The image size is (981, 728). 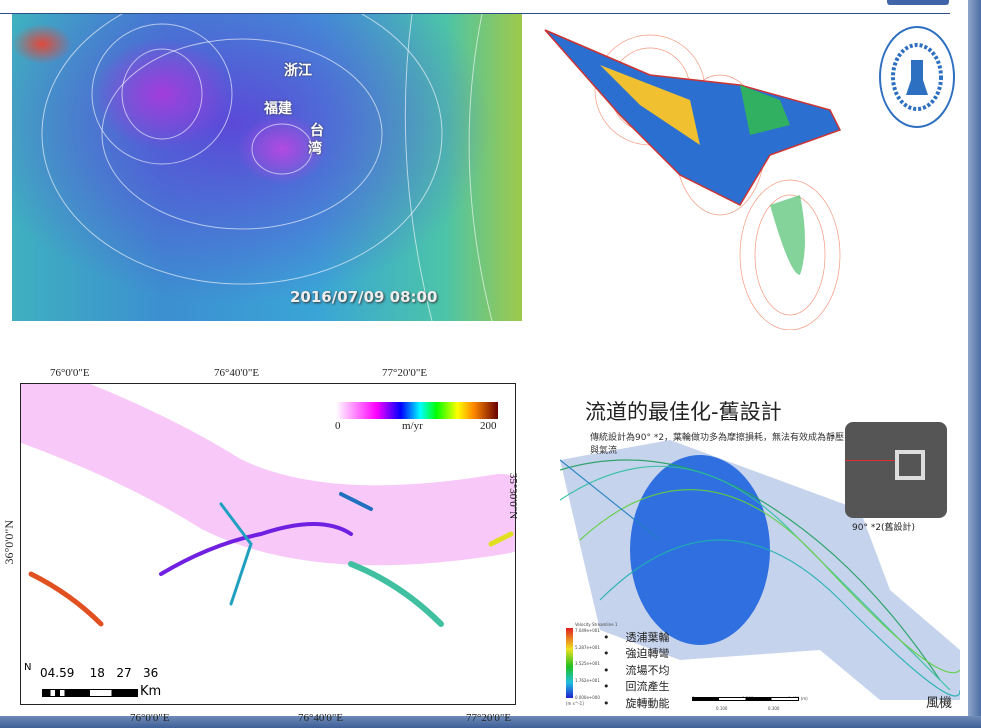 I want to click on header-tab, so click(x=918, y=2).